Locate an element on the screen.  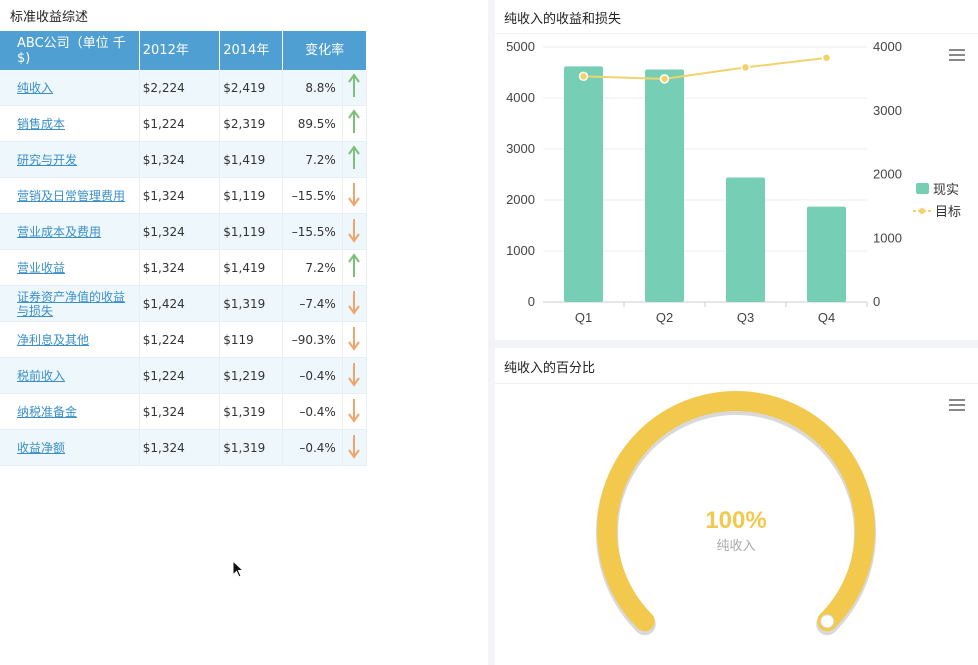
title-divider is located at coordinates (736, 33).